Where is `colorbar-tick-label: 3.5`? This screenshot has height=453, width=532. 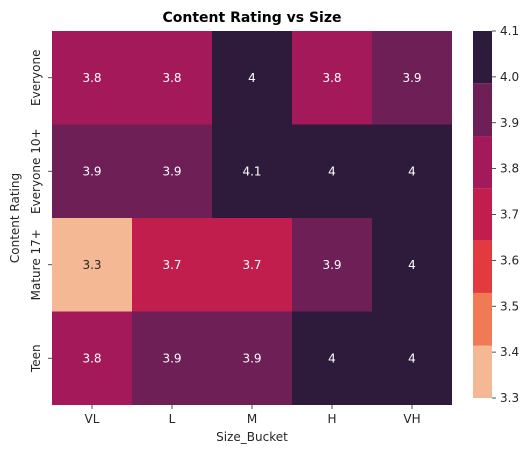
colorbar-tick-label: 3.5 is located at coordinates (509, 306).